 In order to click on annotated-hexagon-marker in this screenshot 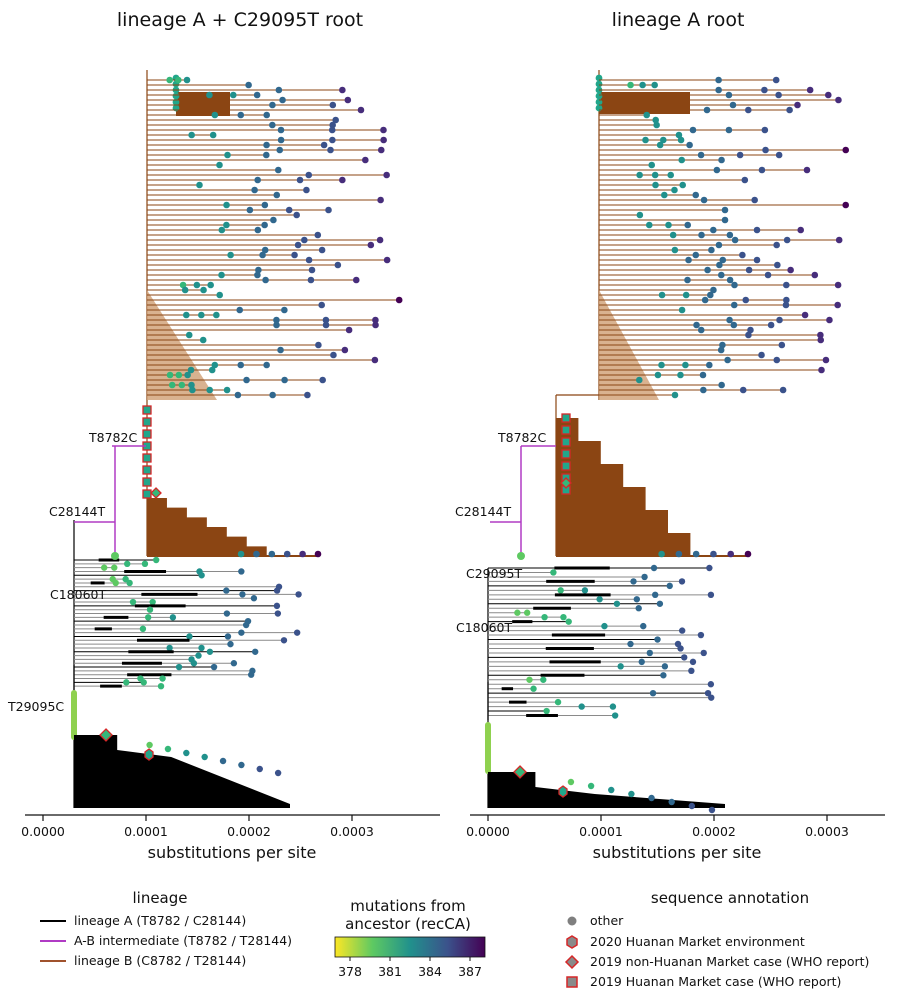, I will do `click(149, 754)`.